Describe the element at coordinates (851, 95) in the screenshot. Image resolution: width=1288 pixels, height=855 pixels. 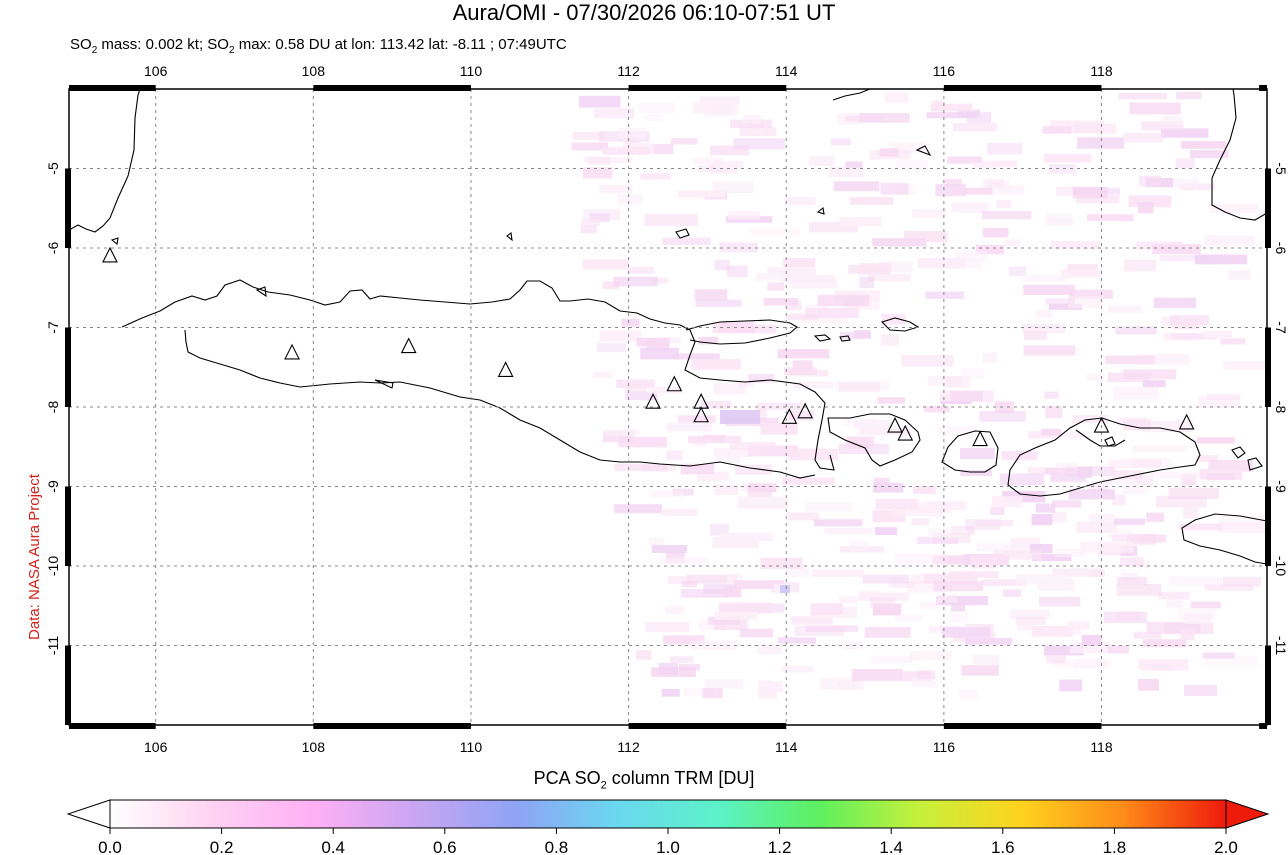
I see `kalimantan-tip` at that location.